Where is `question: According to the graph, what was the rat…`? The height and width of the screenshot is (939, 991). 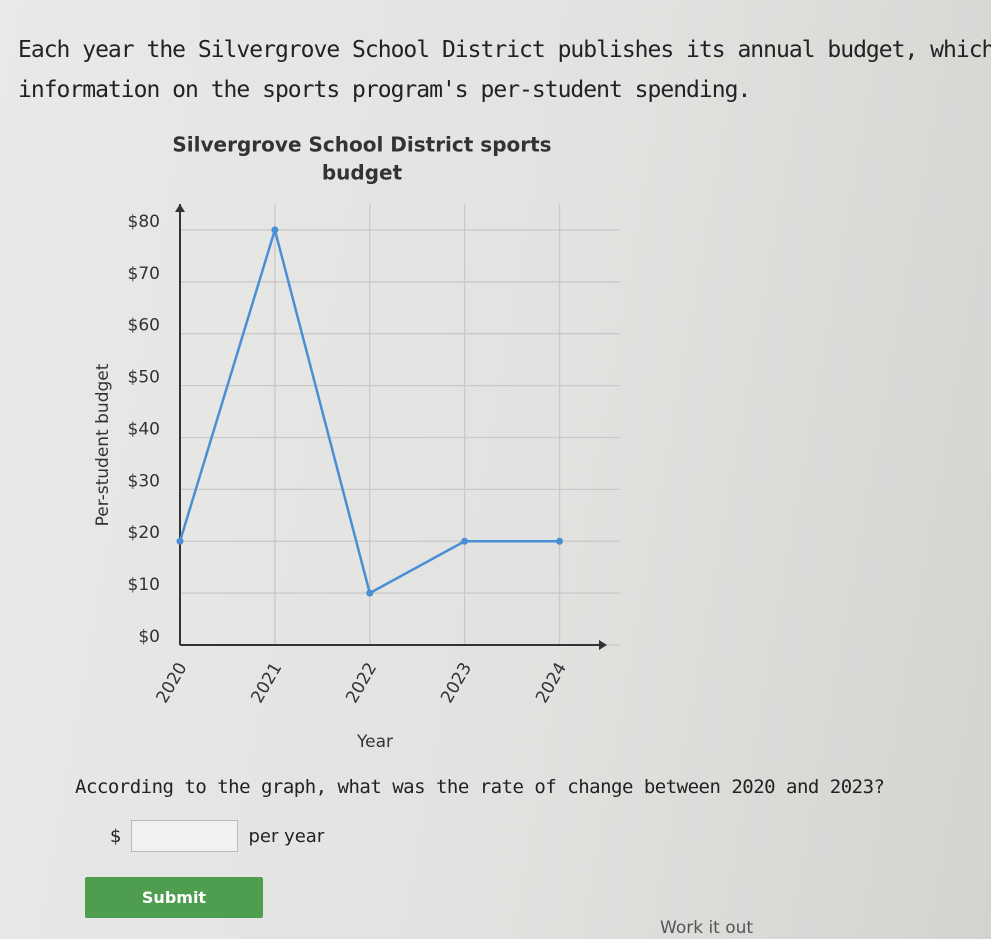 question: According to the graph, what was the rat… is located at coordinates (480, 787).